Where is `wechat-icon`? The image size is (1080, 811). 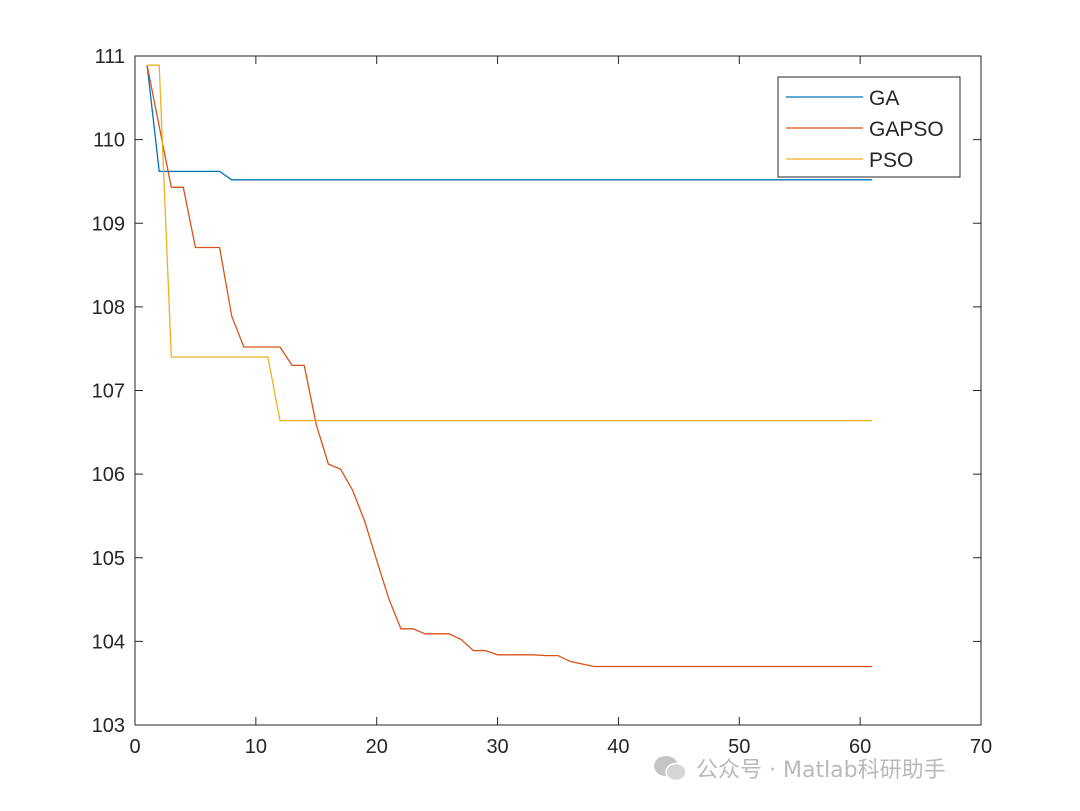
wechat-icon is located at coordinates (670, 769).